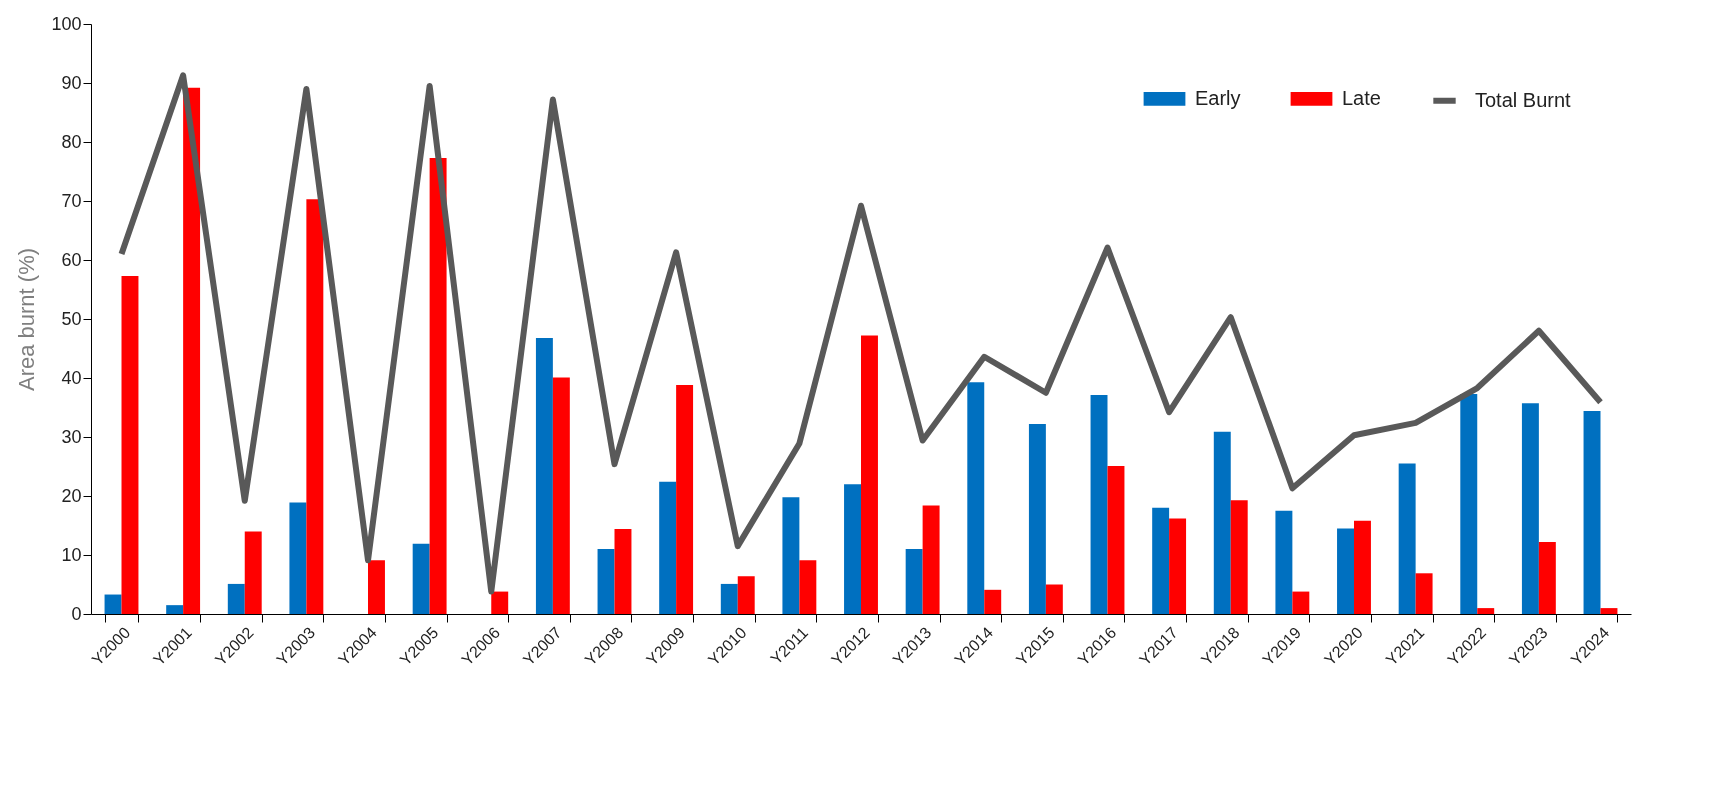  What do you see at coordinates (1523, 99) in the screenshot?
I see `legend-label: Total Burnt` at bounding box center [1523, 99].